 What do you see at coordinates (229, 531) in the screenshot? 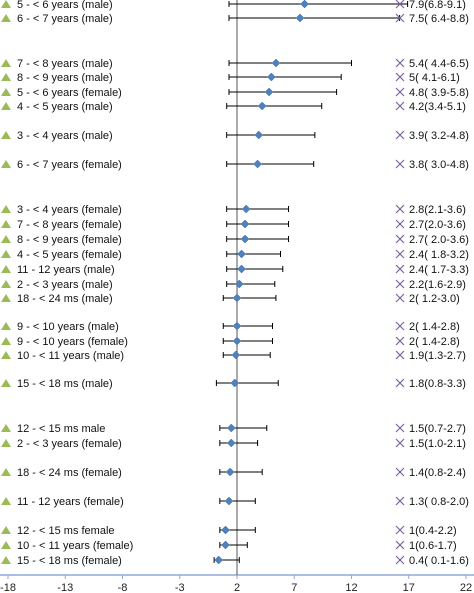
I see `plot-row: 12 - < 15 ms female 1(0.4-2.2)` at bounding box center [229, 531].